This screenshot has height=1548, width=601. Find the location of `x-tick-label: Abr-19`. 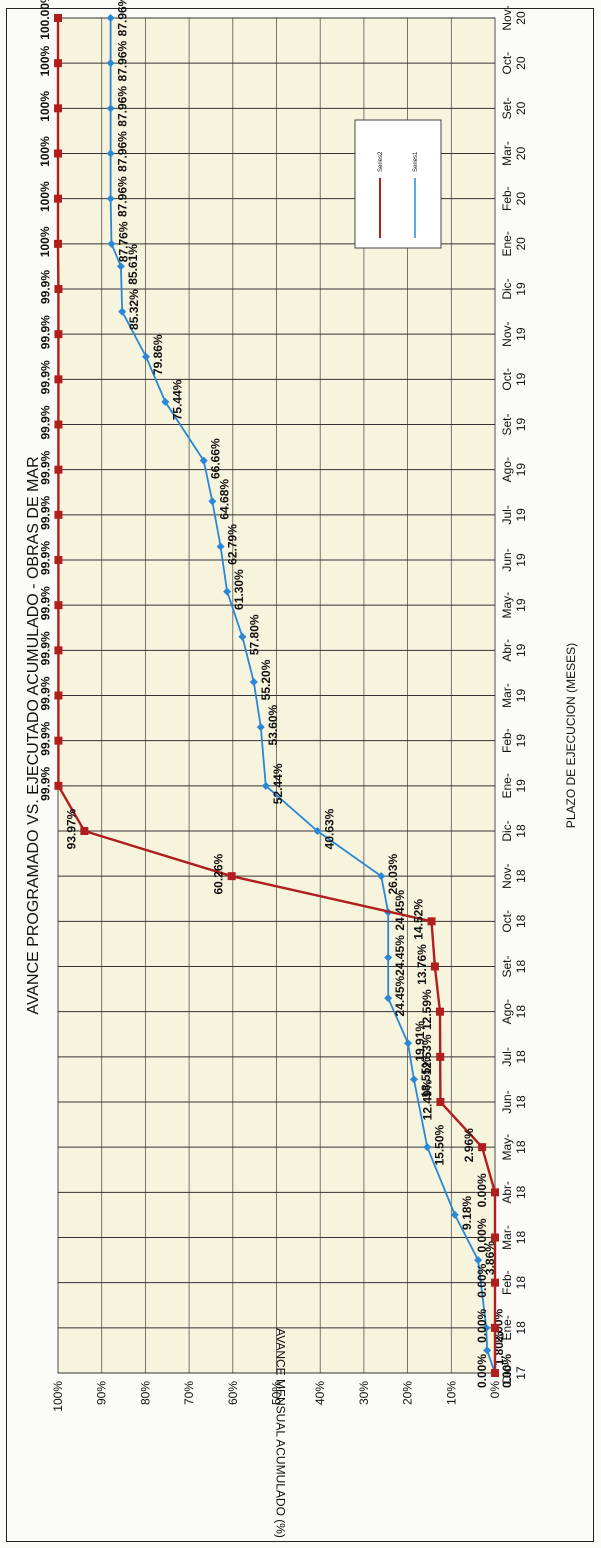

x-tick-label: Abr-19 is located at coordinates (514, 650).